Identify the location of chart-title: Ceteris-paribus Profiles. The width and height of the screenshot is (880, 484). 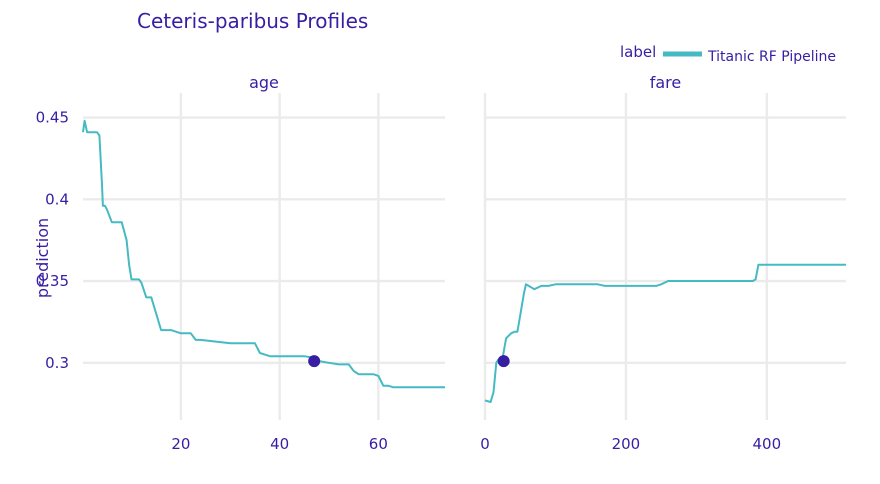
(252, 21).